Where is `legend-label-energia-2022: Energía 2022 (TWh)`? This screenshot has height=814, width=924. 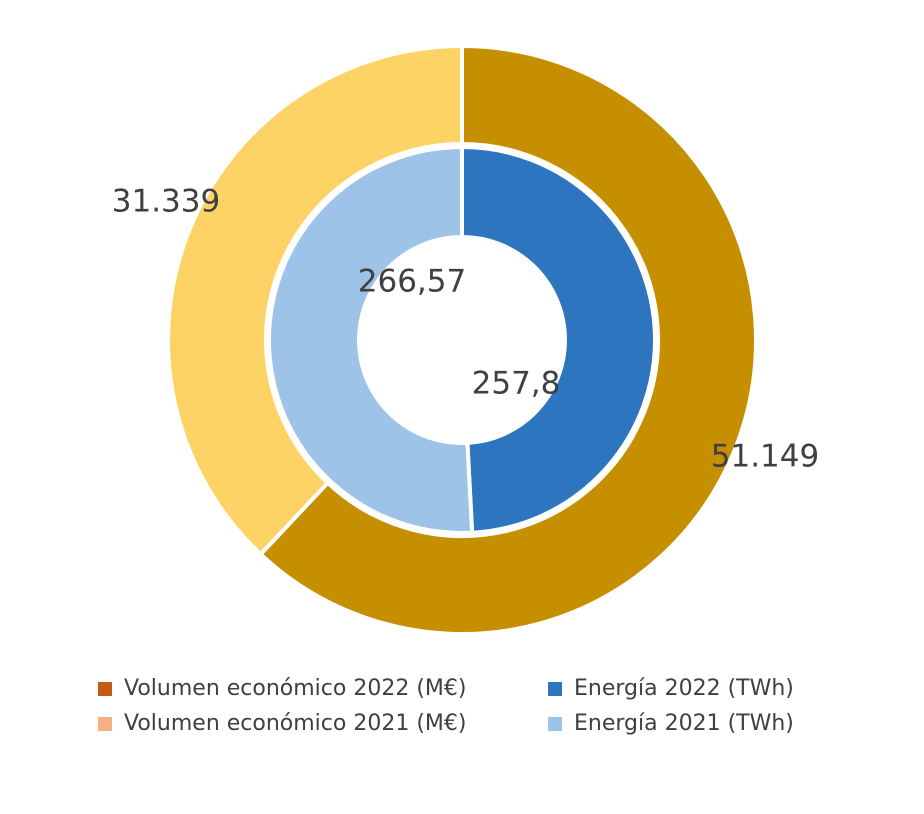
legend-label-energia-2022: Energía 2022 (TWh) is located at coordinates (684, 688).